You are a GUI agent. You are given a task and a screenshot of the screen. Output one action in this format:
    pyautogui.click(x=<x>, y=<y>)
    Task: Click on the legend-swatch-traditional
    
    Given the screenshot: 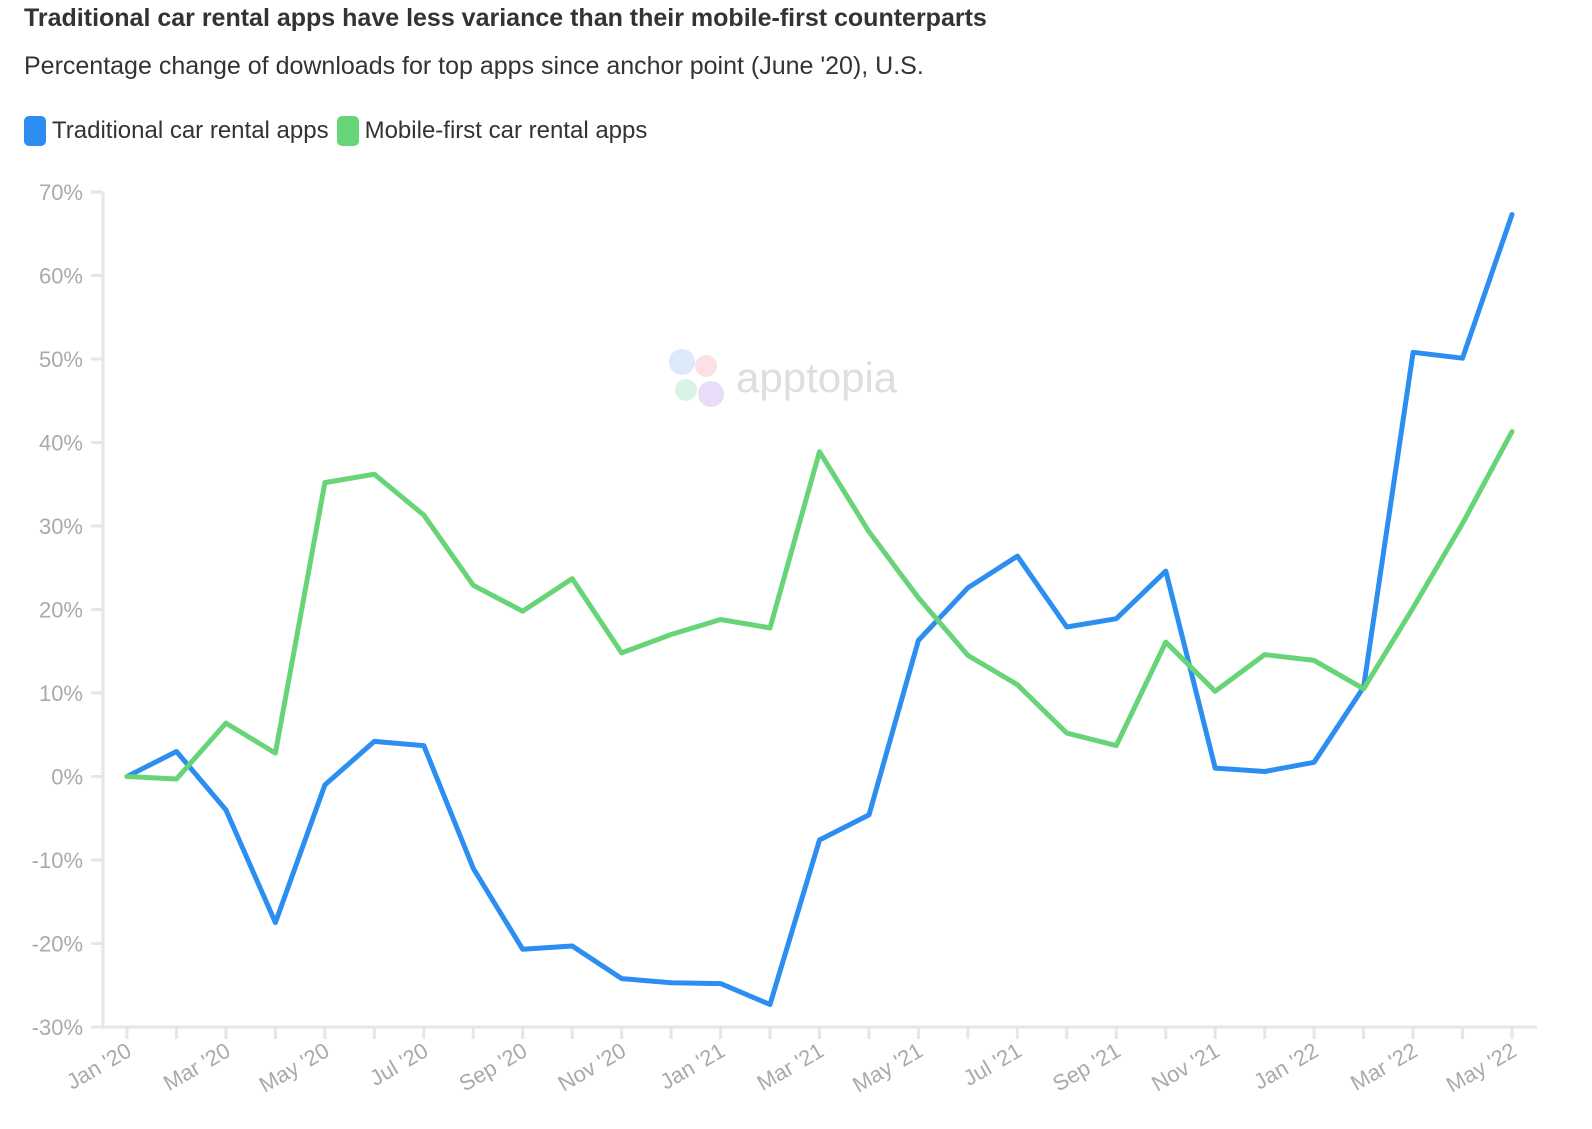 What is the action you would take?
    pyautogui.click(x=35, y=131)
    